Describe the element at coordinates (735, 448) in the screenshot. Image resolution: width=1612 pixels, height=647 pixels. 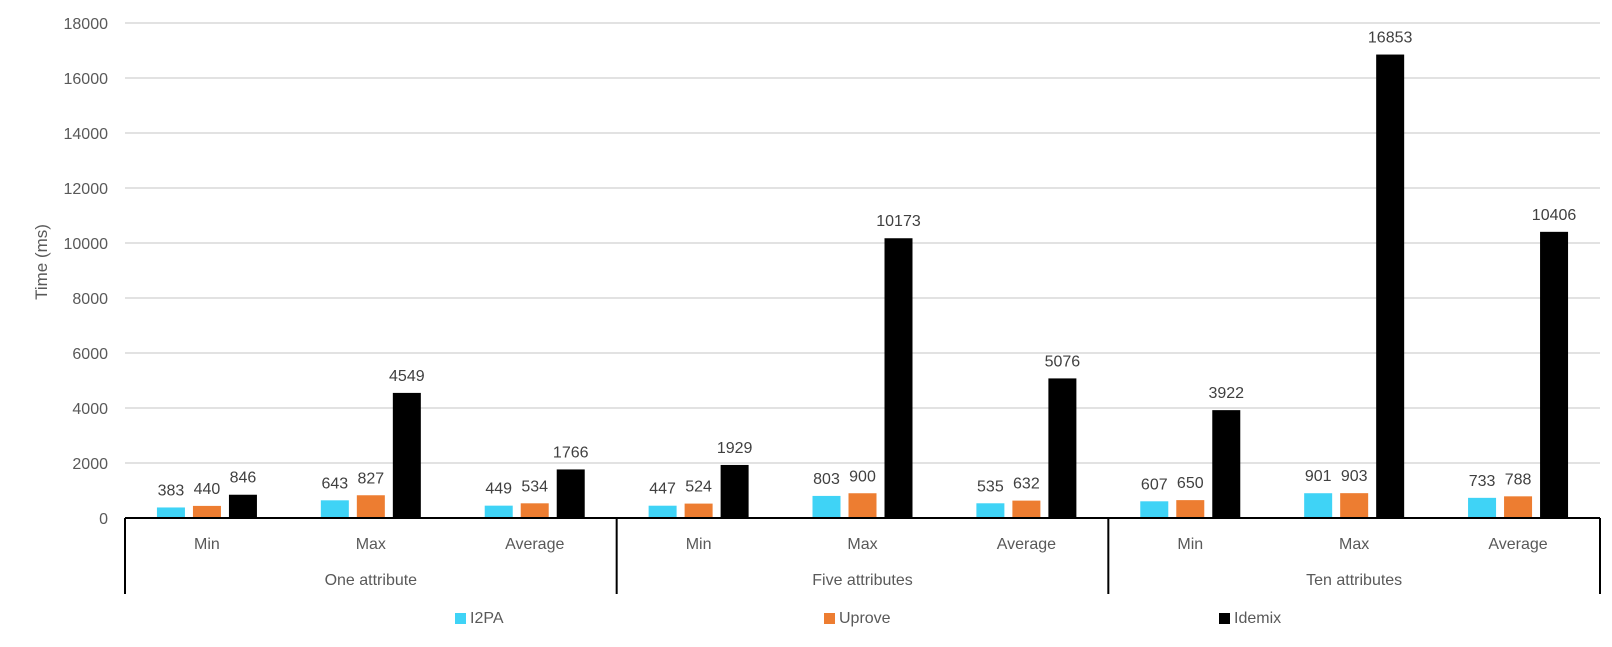
I see `data-label: 1929` at that location.